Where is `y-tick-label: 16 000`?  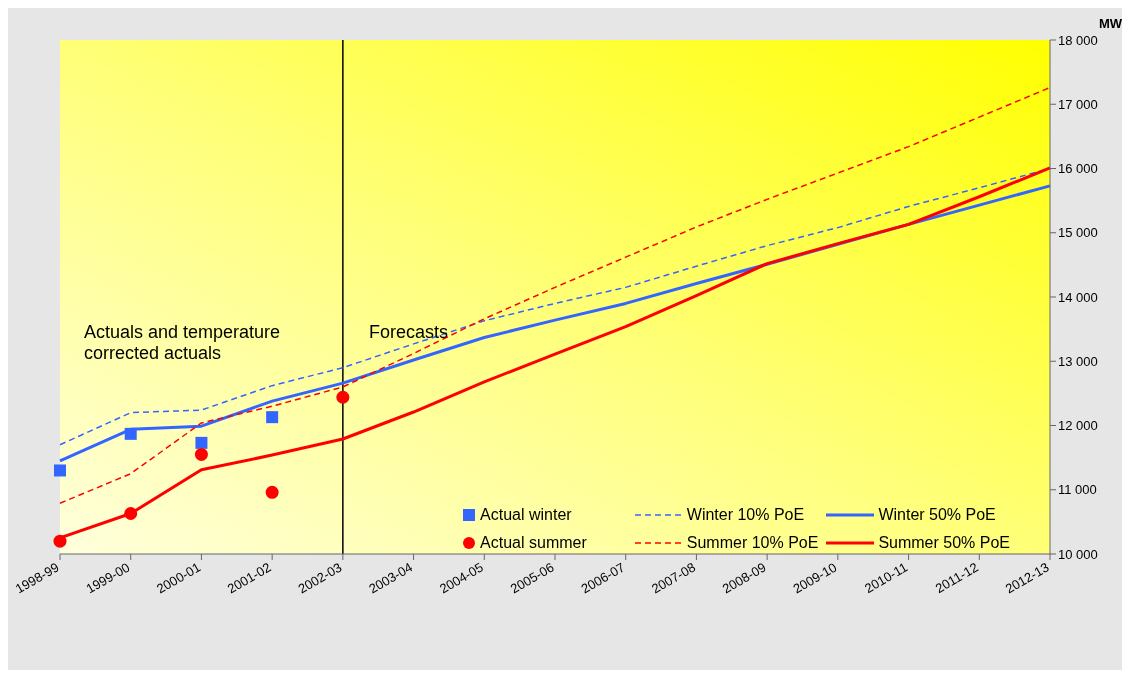
y-tick-label: 16 000 is located at coordinates (1078, 169).